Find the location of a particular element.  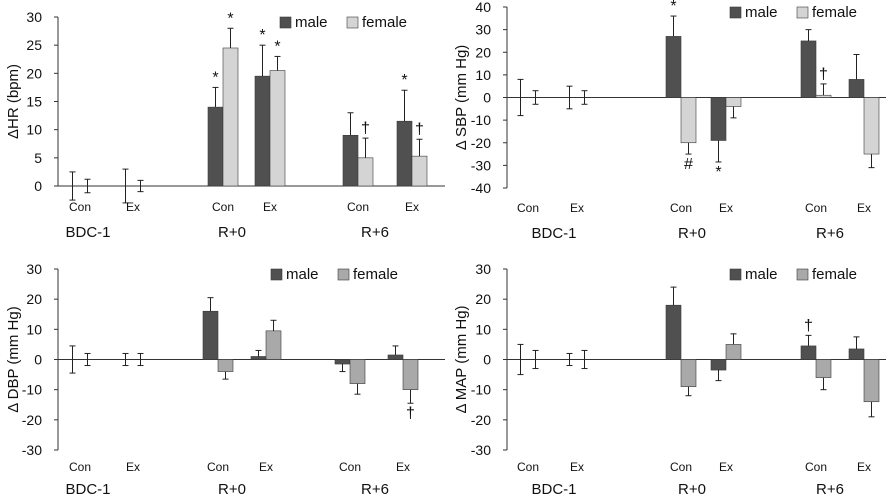

significance-mark: # is located at coordinates (688, 164).